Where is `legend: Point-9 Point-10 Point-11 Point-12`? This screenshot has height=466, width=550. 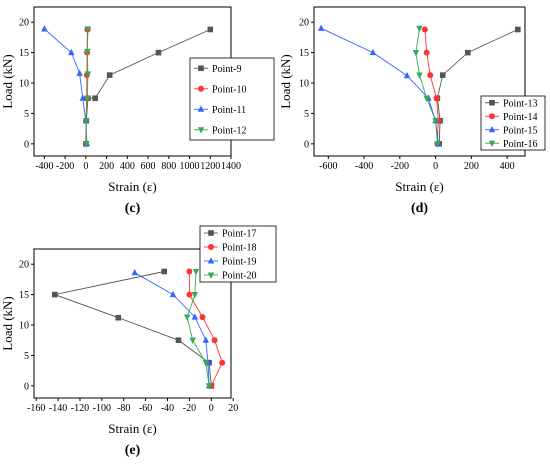 legend: Point-9 Point-10 Point-11 Point-12 is located at coordinates (232, 99).